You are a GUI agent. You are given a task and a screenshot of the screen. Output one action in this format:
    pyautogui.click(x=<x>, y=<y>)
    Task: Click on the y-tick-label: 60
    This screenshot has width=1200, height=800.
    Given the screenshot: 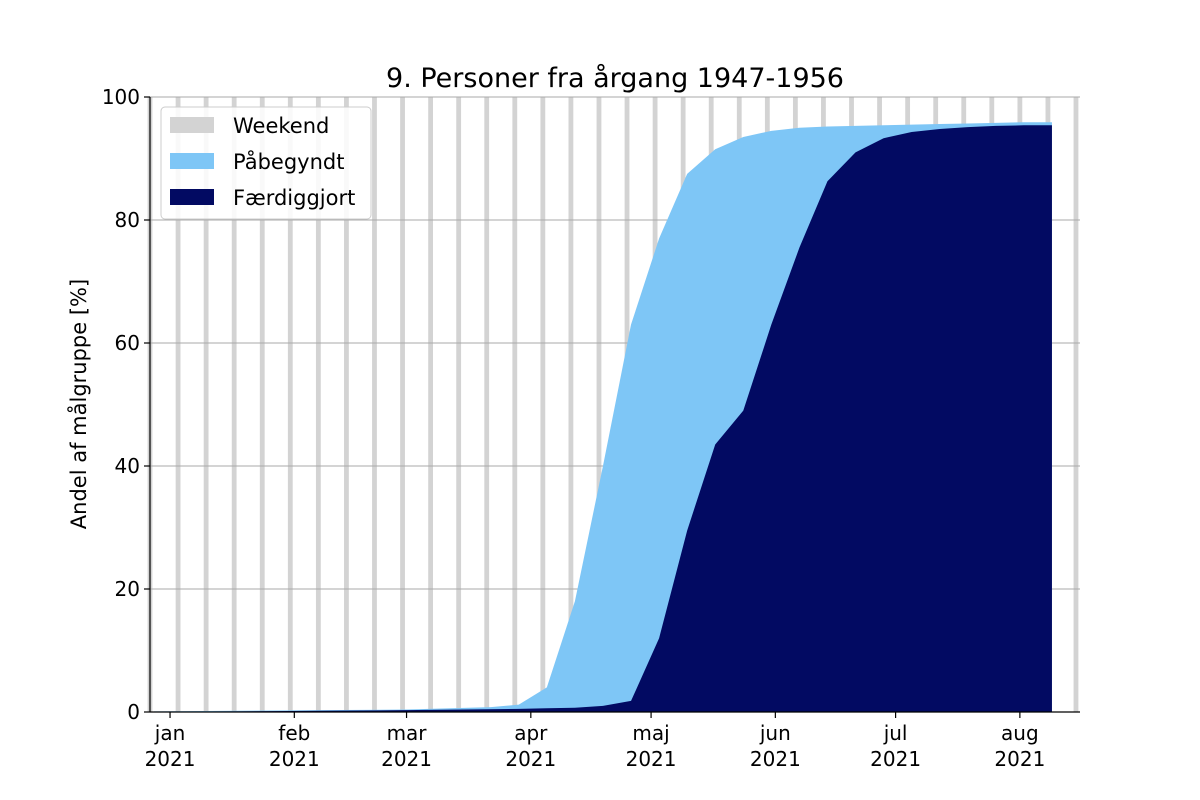 What is the action you would take?
    pyautogui.click(x=127, y=343)
    